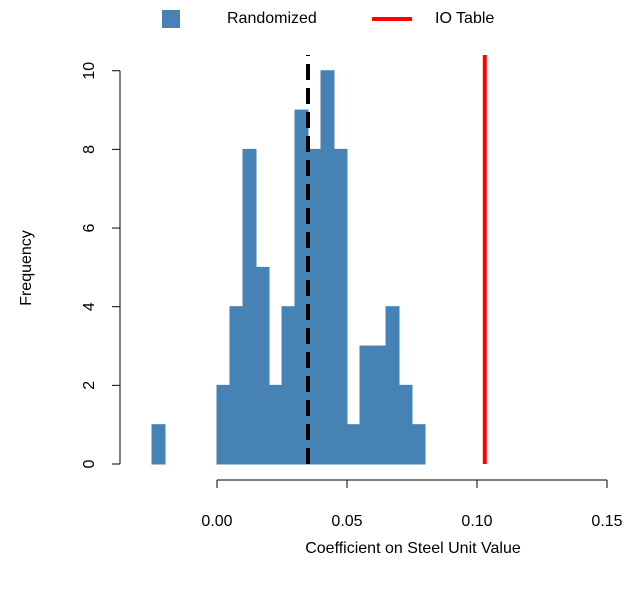 The image size is (642, 591). I want to click on legend-label: Randomized, so click(272, 18).